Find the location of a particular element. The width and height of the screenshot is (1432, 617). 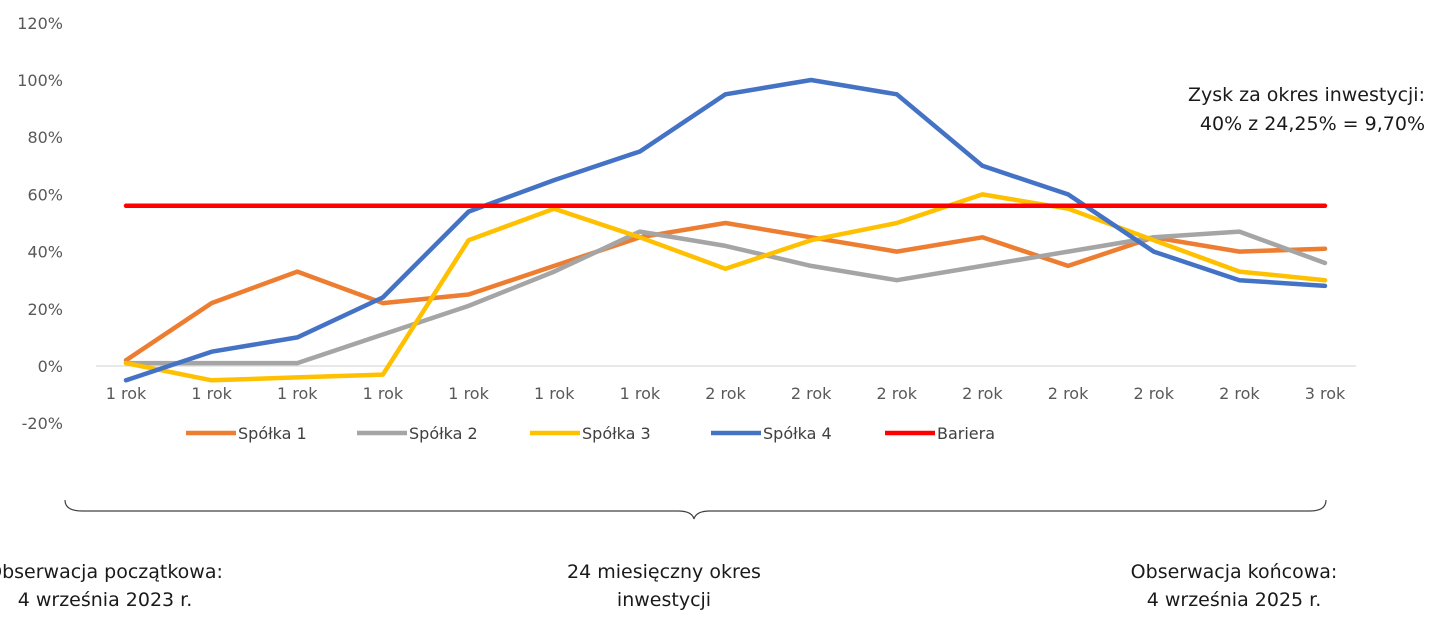

y-tick-label: 20% is located at coordinates (45, 309).